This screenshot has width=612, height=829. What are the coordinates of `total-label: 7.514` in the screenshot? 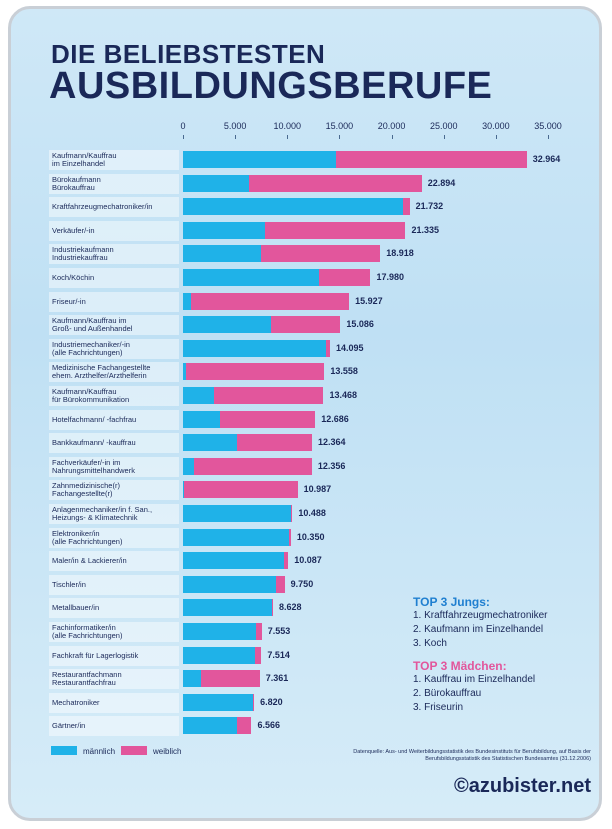 It's located at (278, 654).